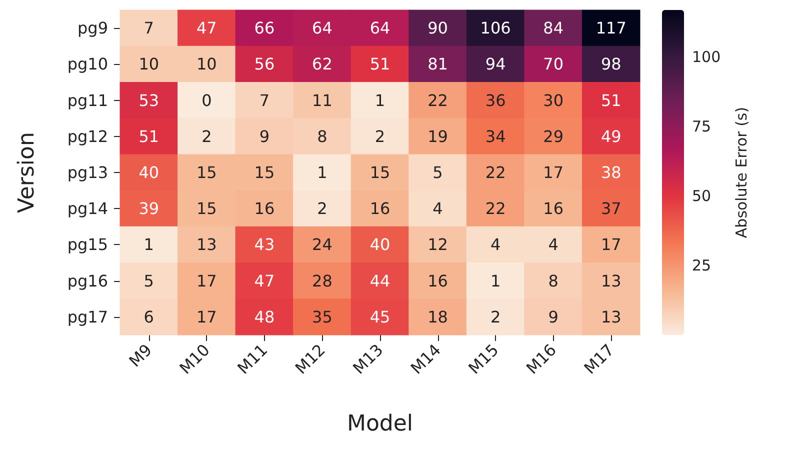  What do you see at coordinates (553, 100) in the screenshot?
I see `data-label: 30` at bounding box center [553, 100].